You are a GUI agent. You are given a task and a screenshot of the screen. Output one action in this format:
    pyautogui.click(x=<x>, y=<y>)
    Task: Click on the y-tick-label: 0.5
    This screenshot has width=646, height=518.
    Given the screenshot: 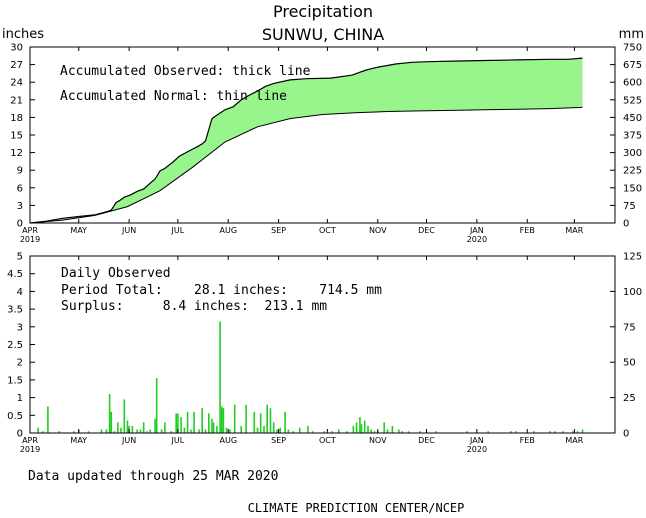 What is the action you would take?
    pyautogui.click(x=15, y=416)
    